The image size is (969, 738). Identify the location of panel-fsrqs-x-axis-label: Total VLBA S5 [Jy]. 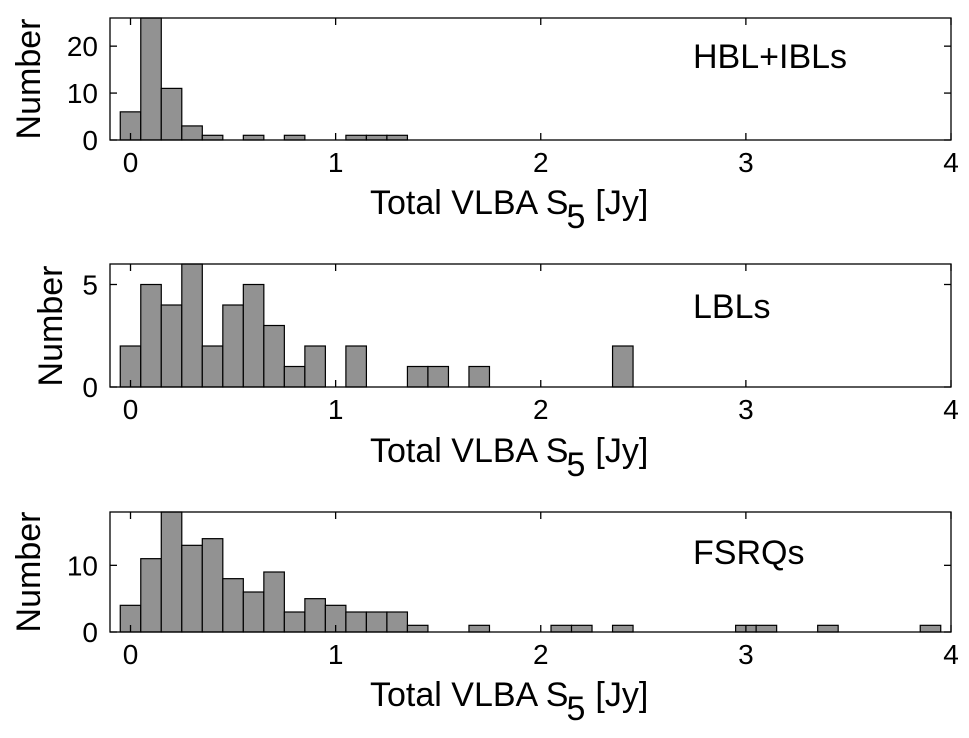
(509, 702).